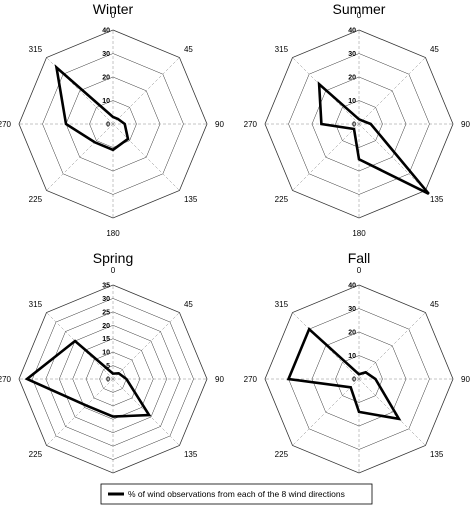 This screenshot has height=509, width=474. What do you see at coordinates (106, 286) in the screenshot?
I see `ring-label: 35` at bounding box center [106, 286].